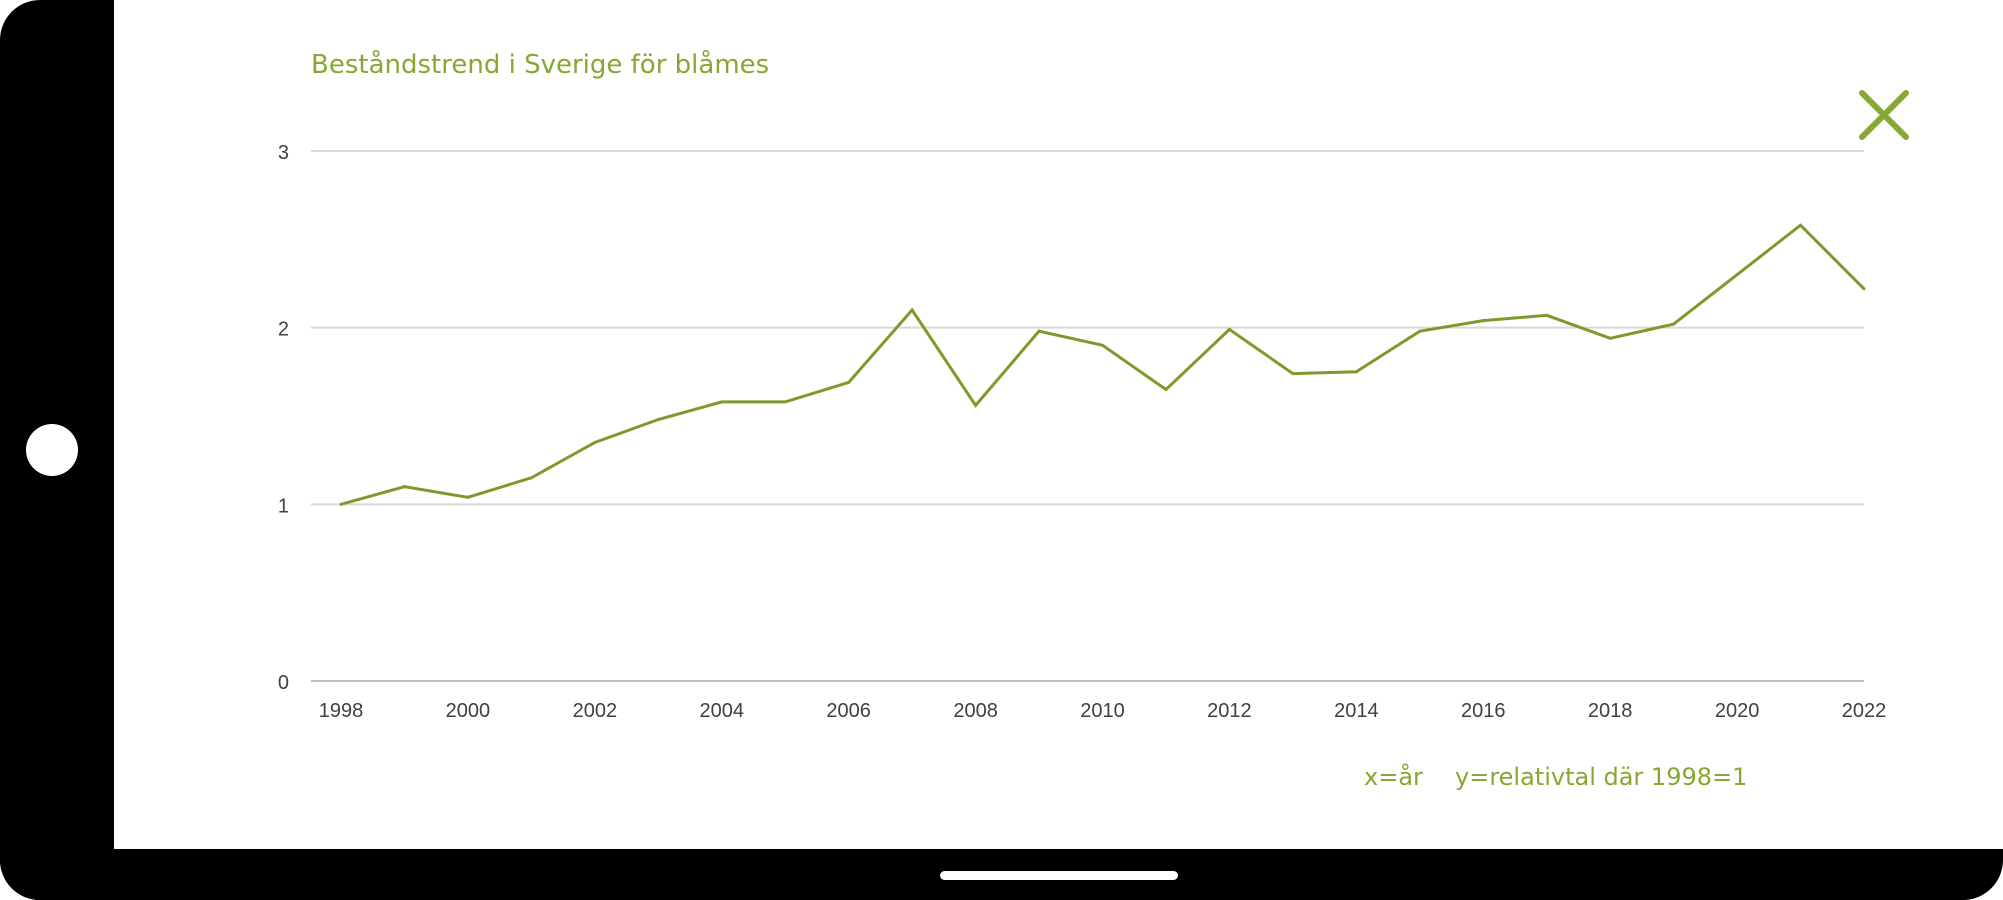 Image resolution: width=2003 pixels, height=900 pixels. Describe the element at coordinates (1483, 711) in the screenshot. I see `x-tick-label: 2016` at that location.